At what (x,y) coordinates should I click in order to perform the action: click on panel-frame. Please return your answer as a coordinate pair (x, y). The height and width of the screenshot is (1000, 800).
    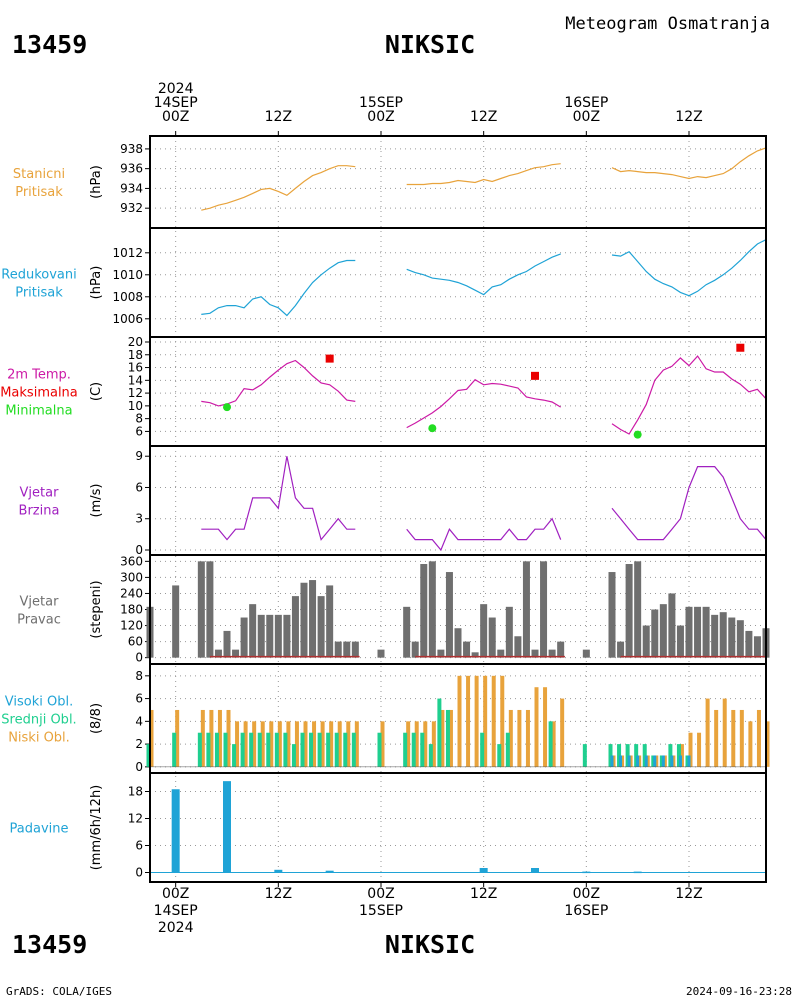
    Looking at the image, I should click on (458, 827).